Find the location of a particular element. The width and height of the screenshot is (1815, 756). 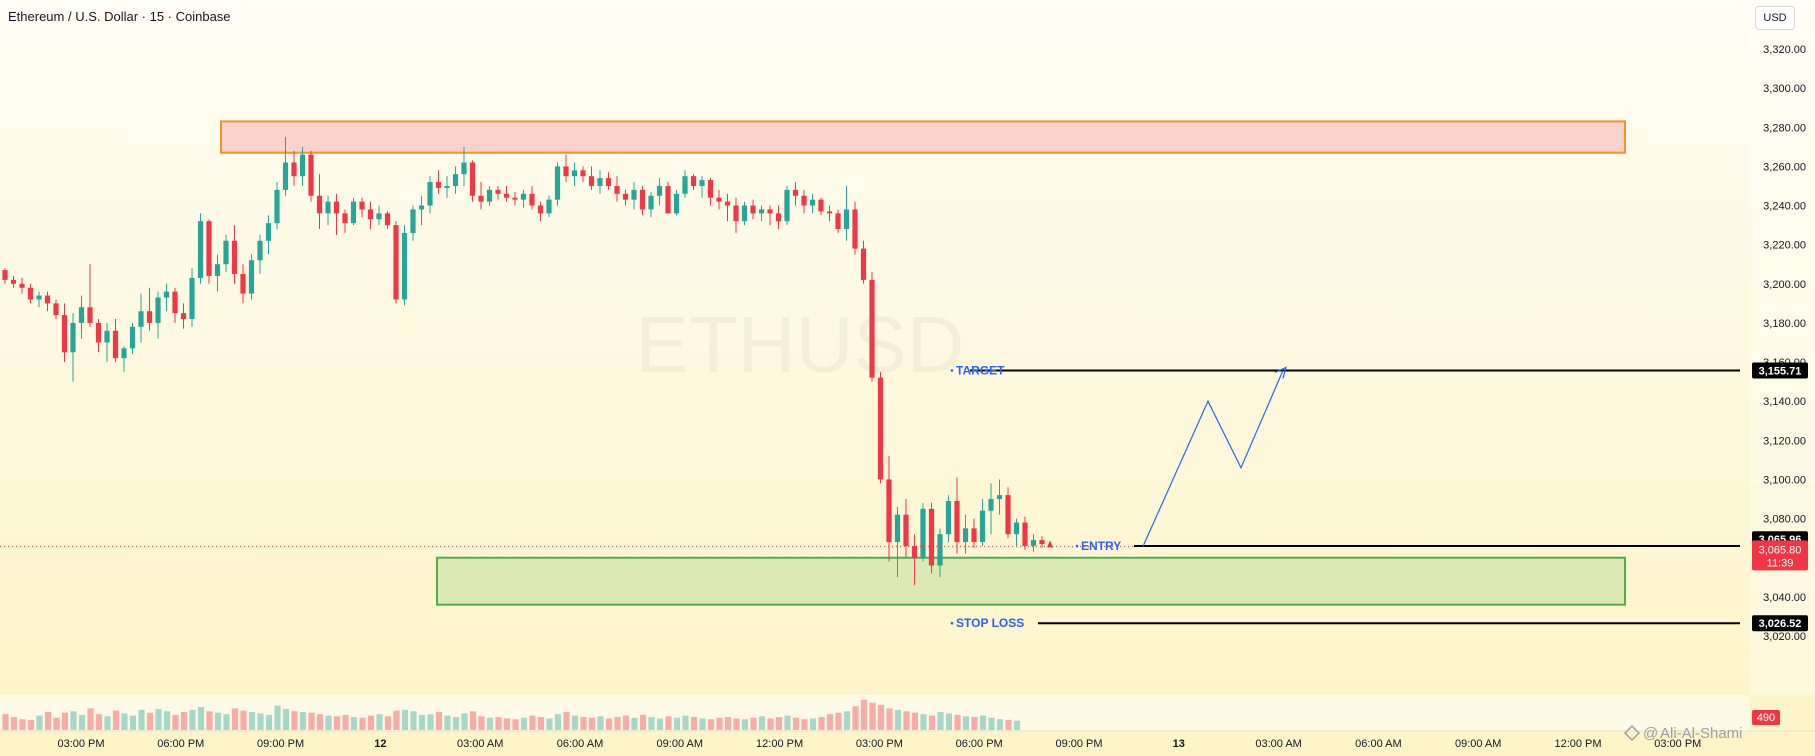

time-tick-label: 09:00 PM is located at coordinates (1078, 744).